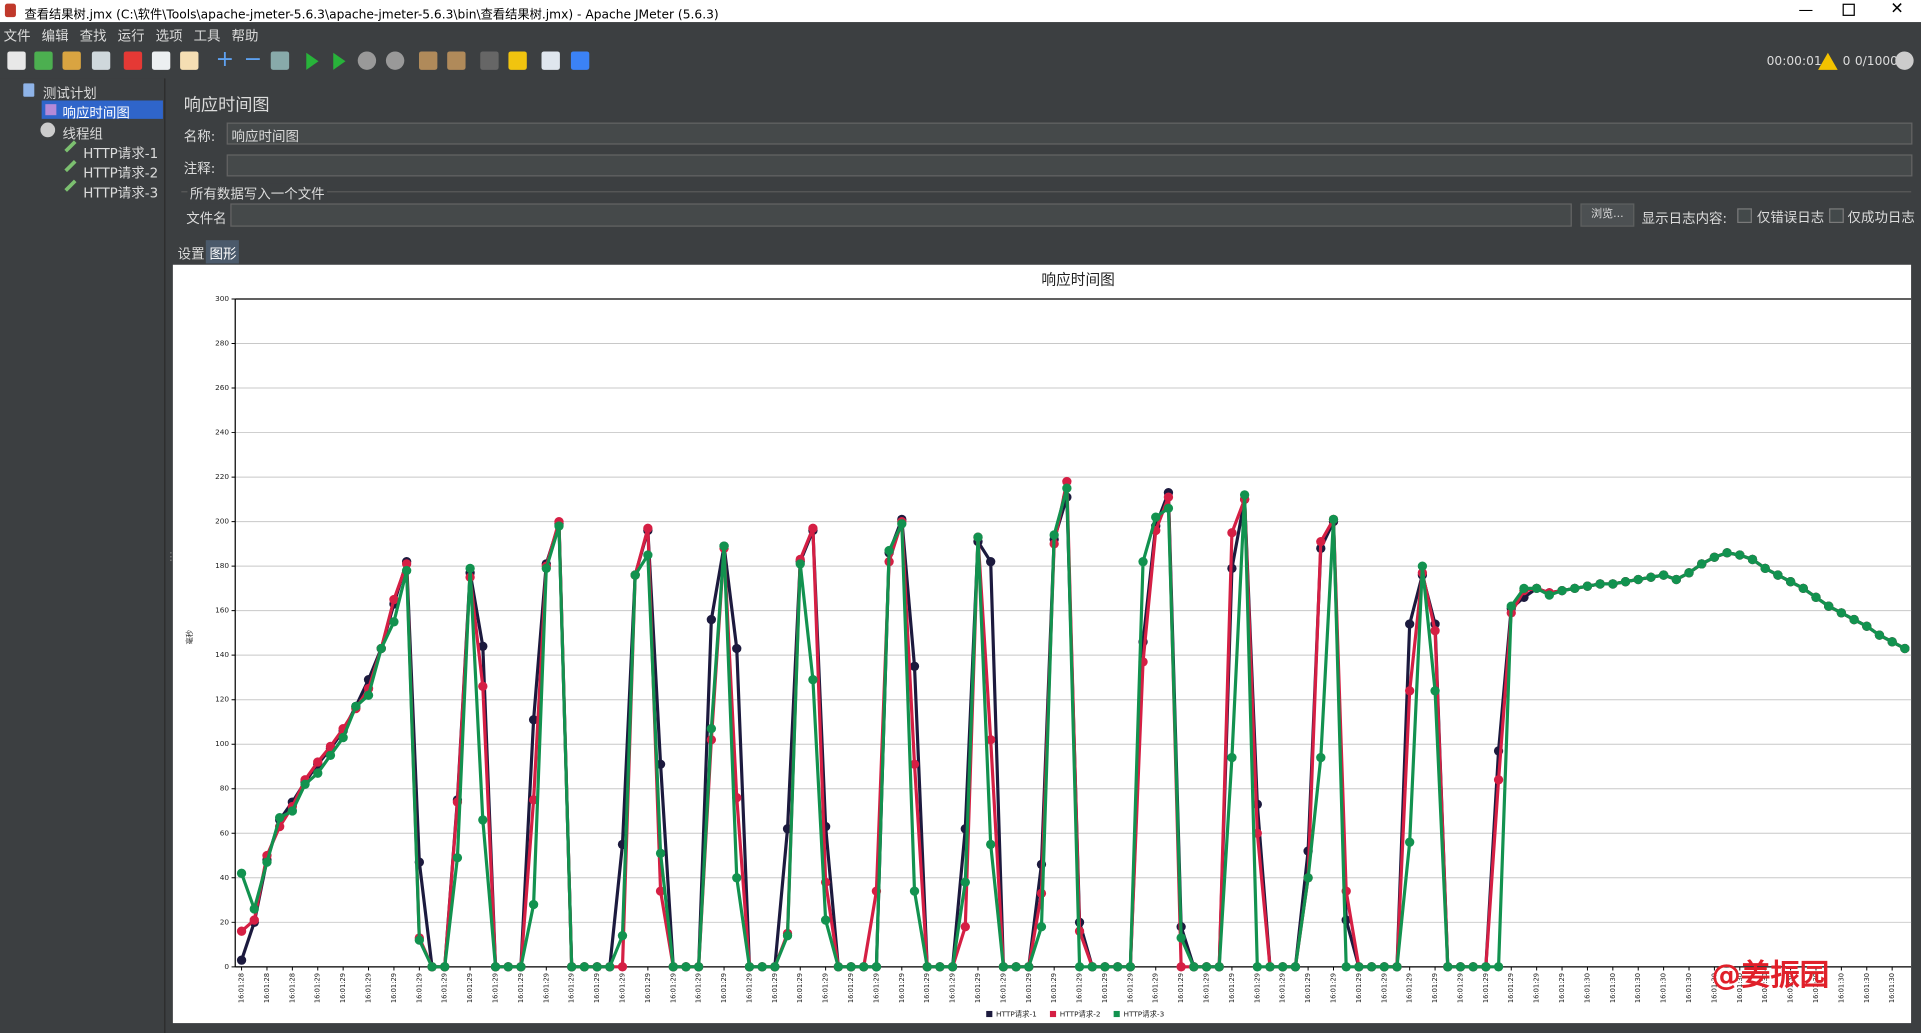 The height and width of the screenshot is (1033, 1921). What do you see at coordinates (1904, 60) in the screenshot?
I see `remote-icon` at bounding box center [1904, 60].